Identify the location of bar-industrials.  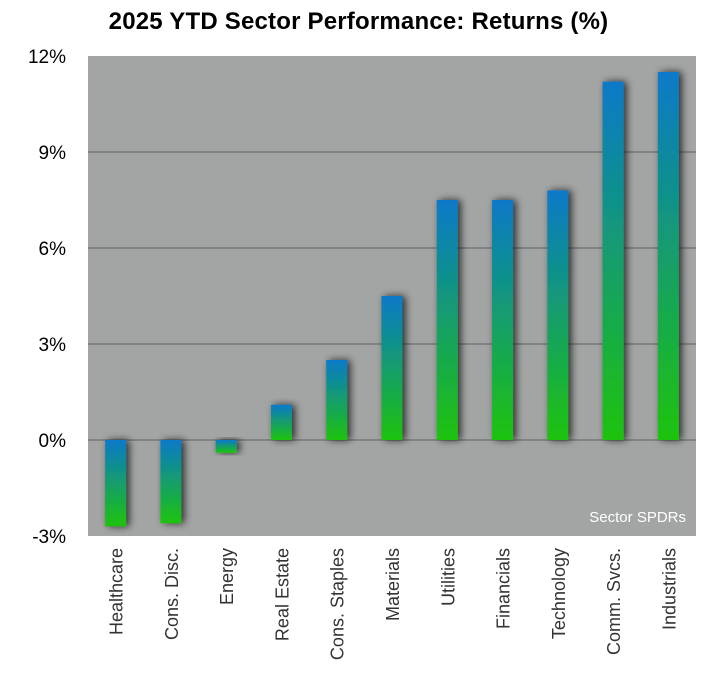
(668, 256).